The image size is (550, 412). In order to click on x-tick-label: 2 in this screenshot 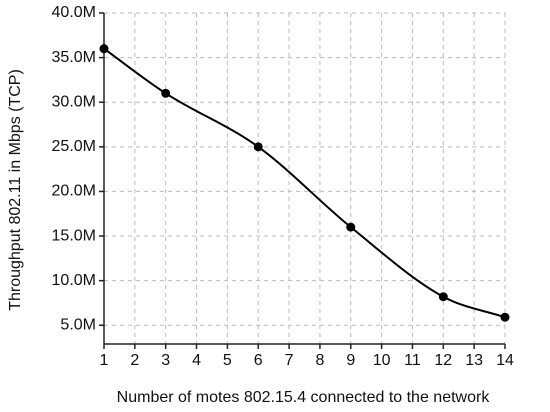, I will do `click(134, 360)`.